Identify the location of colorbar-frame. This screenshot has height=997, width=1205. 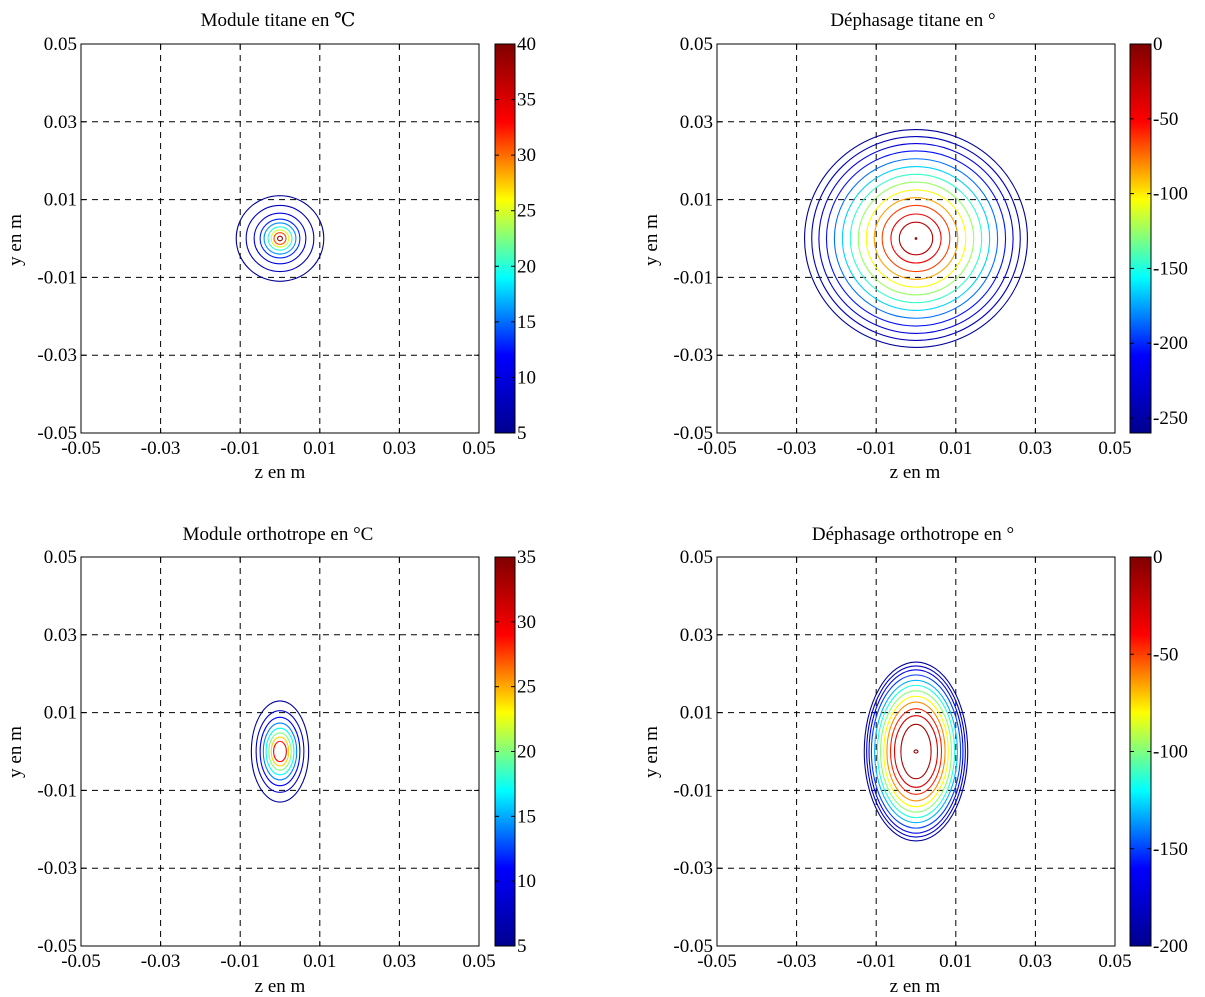
(1140, 238).